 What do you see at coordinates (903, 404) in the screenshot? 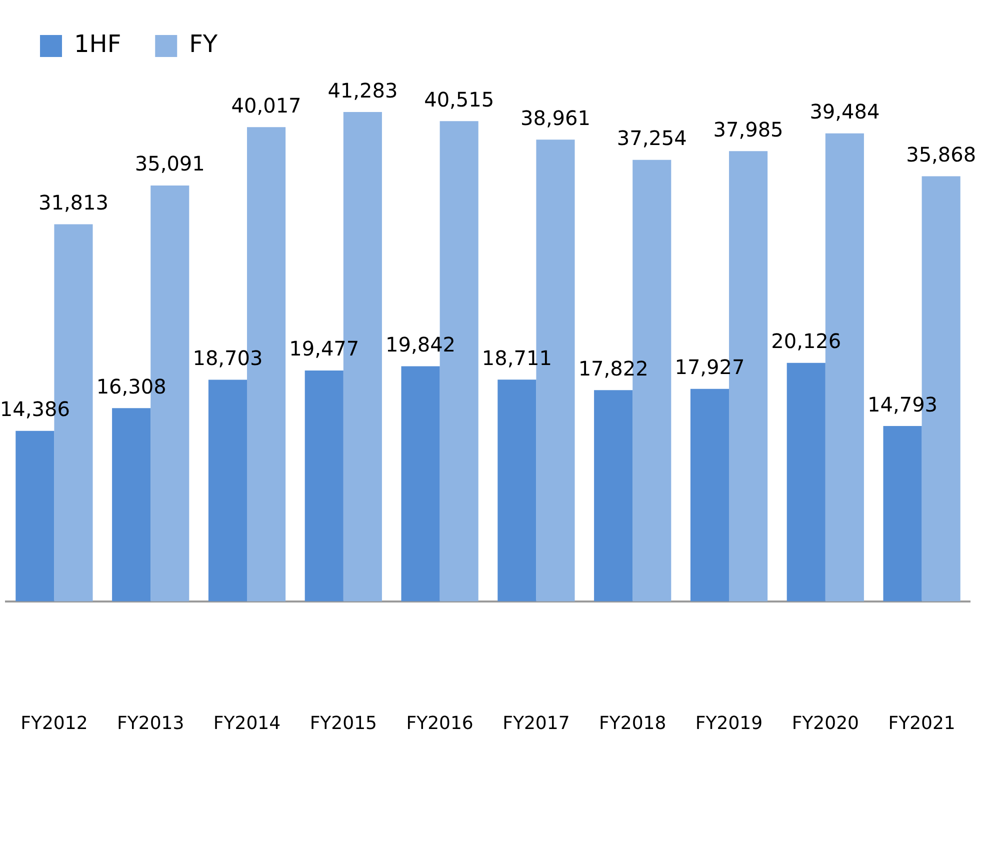
I see `data-label: 14,793` at bounding box center [903, 404].